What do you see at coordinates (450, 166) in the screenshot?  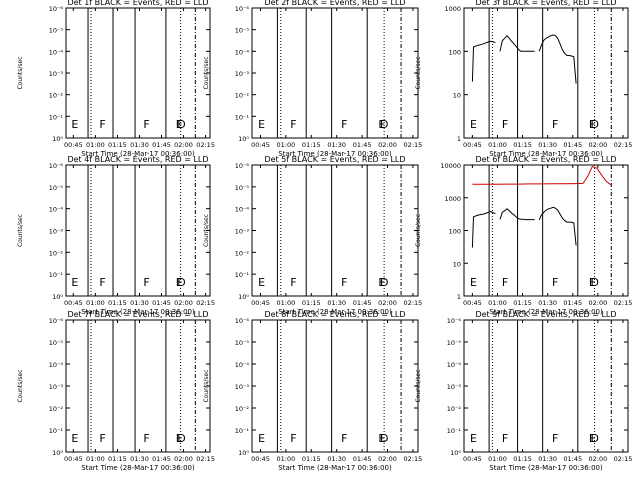 I see `y-tick-label: 10000` at bounding box center [450, 166].